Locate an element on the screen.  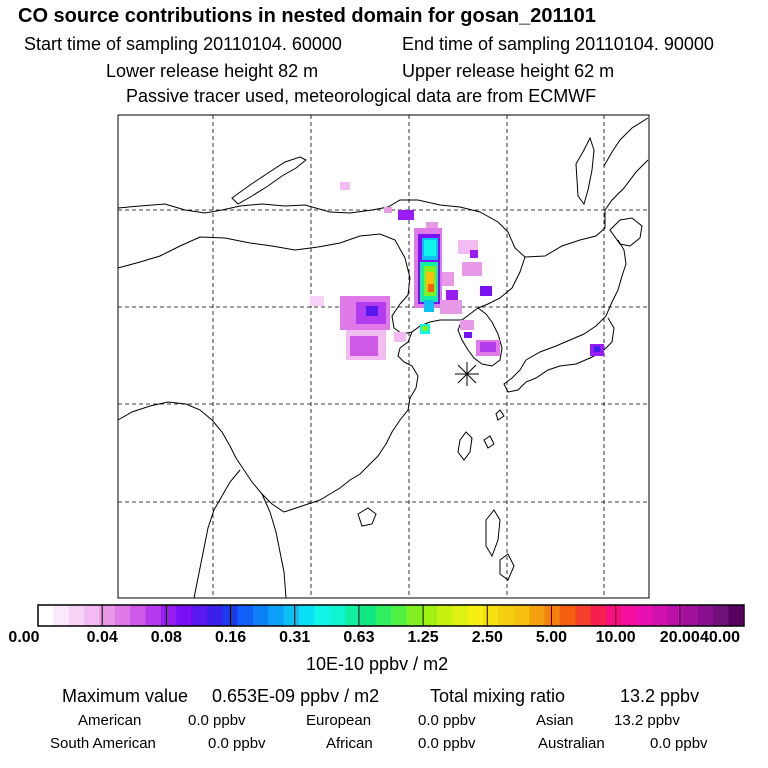
colorbar-border is located at coordinates (391, 615).